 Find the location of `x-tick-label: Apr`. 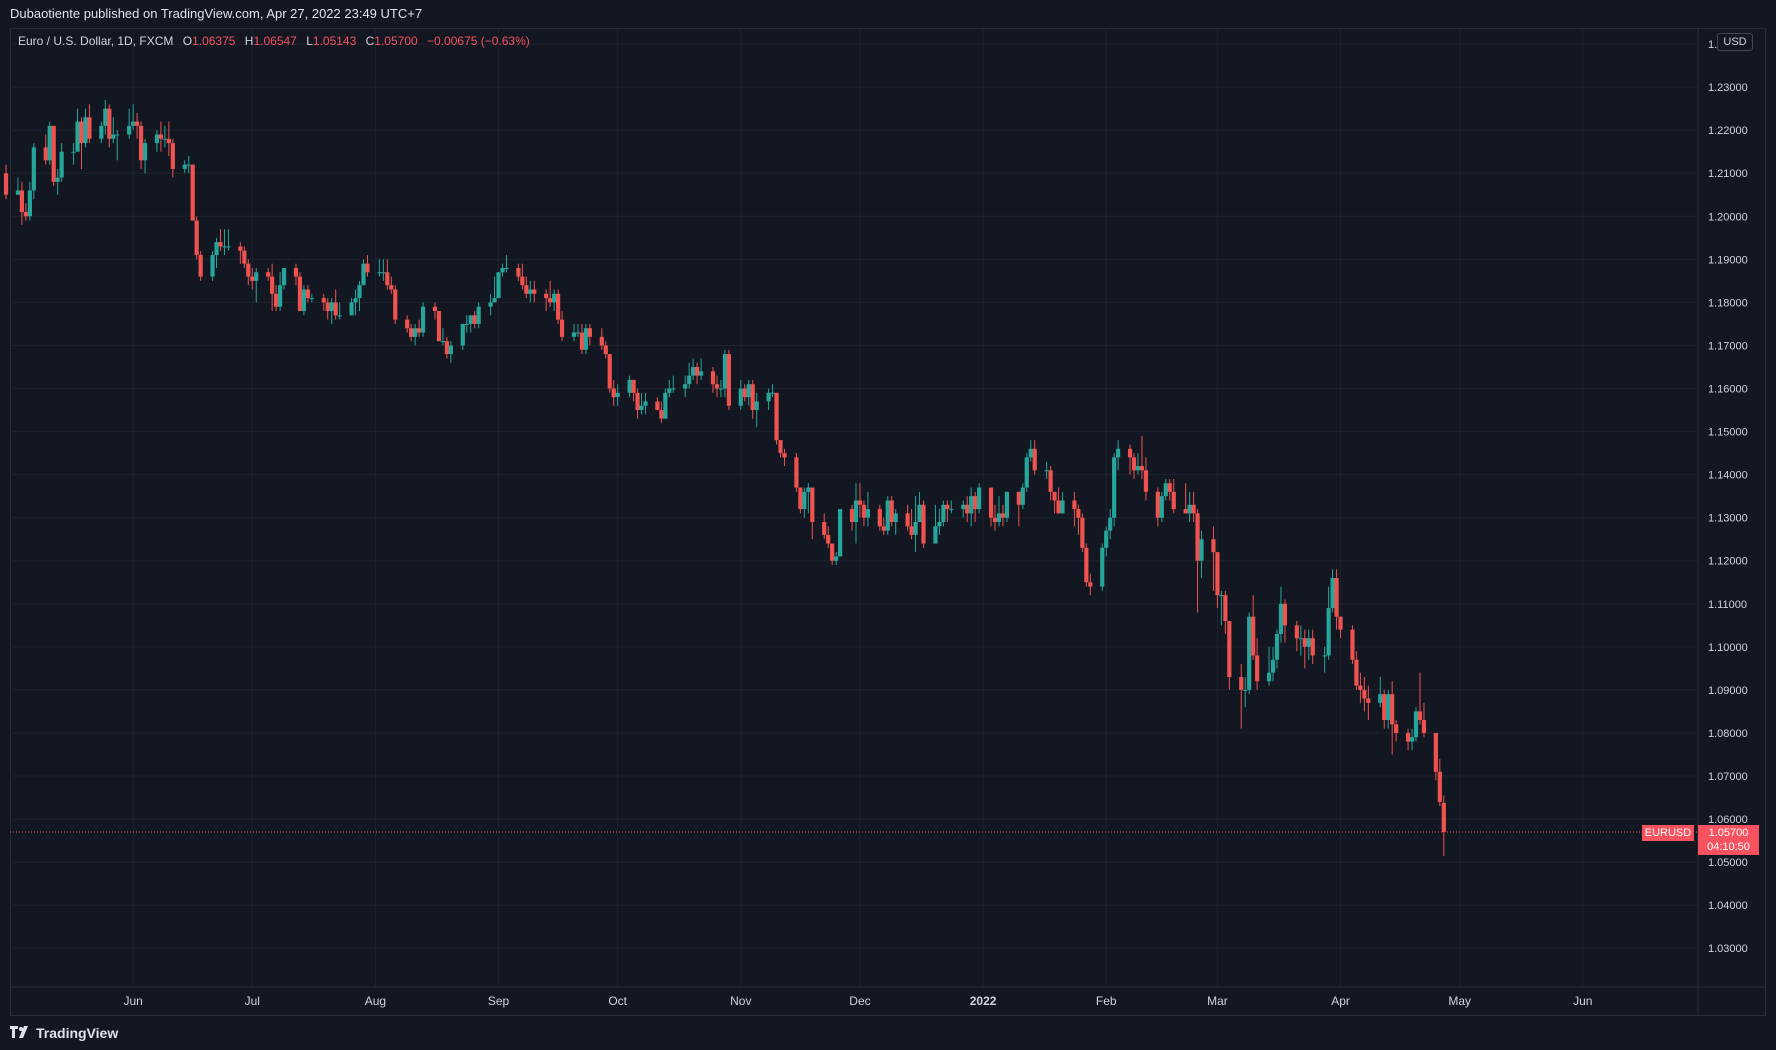

x-tick-label: Apr is located at coordinates (1340, 1001).